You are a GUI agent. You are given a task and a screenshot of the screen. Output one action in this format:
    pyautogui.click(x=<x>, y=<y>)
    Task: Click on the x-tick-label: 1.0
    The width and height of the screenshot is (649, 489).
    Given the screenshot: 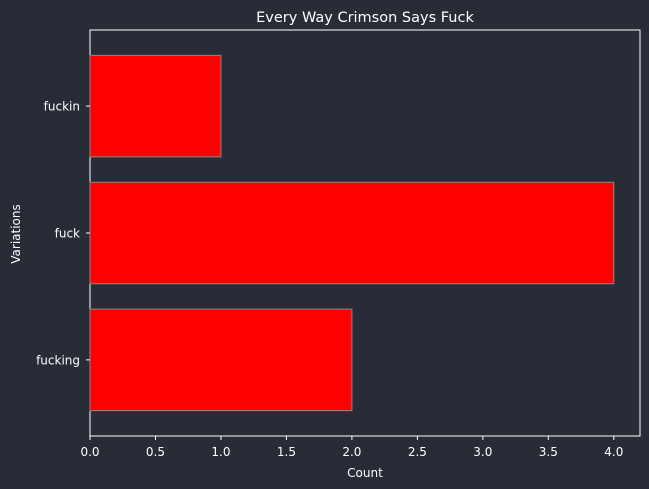 What is the action you would take?
    pyautogui.click(x=220, y=452)
    